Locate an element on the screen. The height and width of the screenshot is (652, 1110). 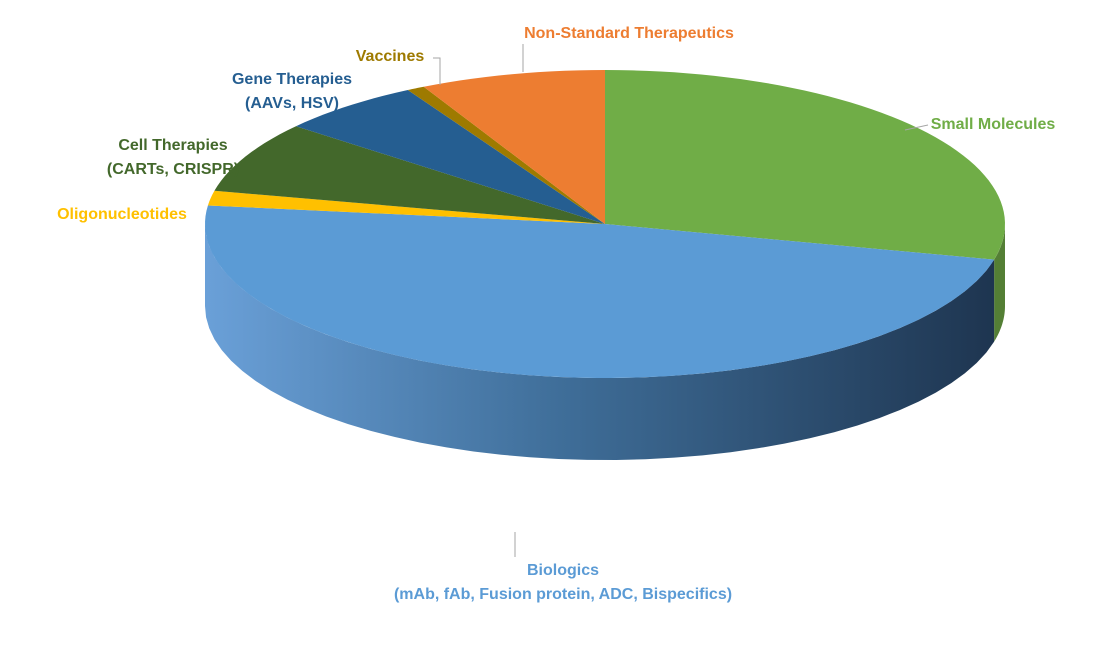
slice-label-5: Vaccines is located at coordinates (390, 56).